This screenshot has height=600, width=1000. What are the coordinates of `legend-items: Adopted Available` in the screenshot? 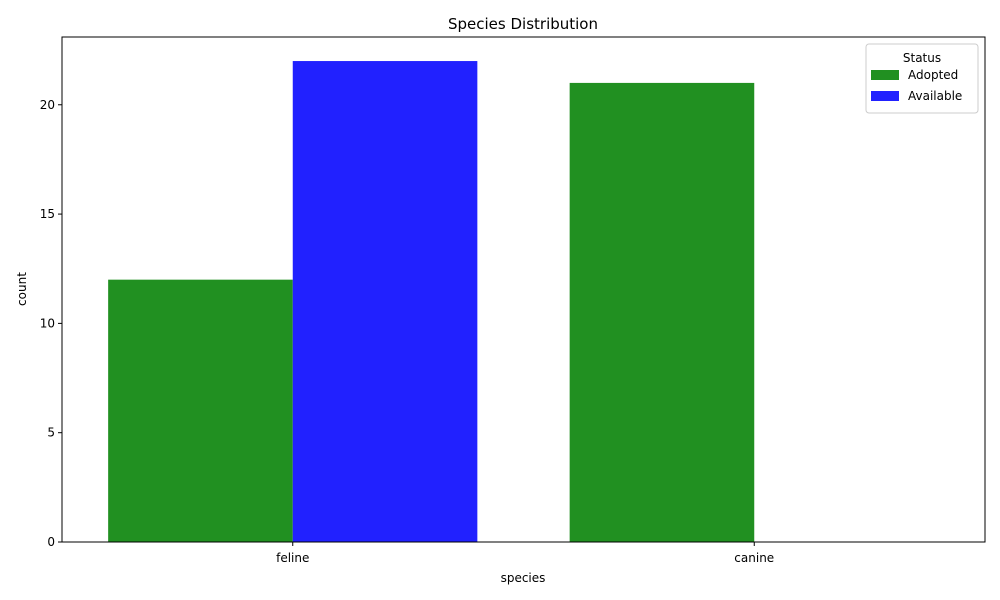 It's located at (916, 85).